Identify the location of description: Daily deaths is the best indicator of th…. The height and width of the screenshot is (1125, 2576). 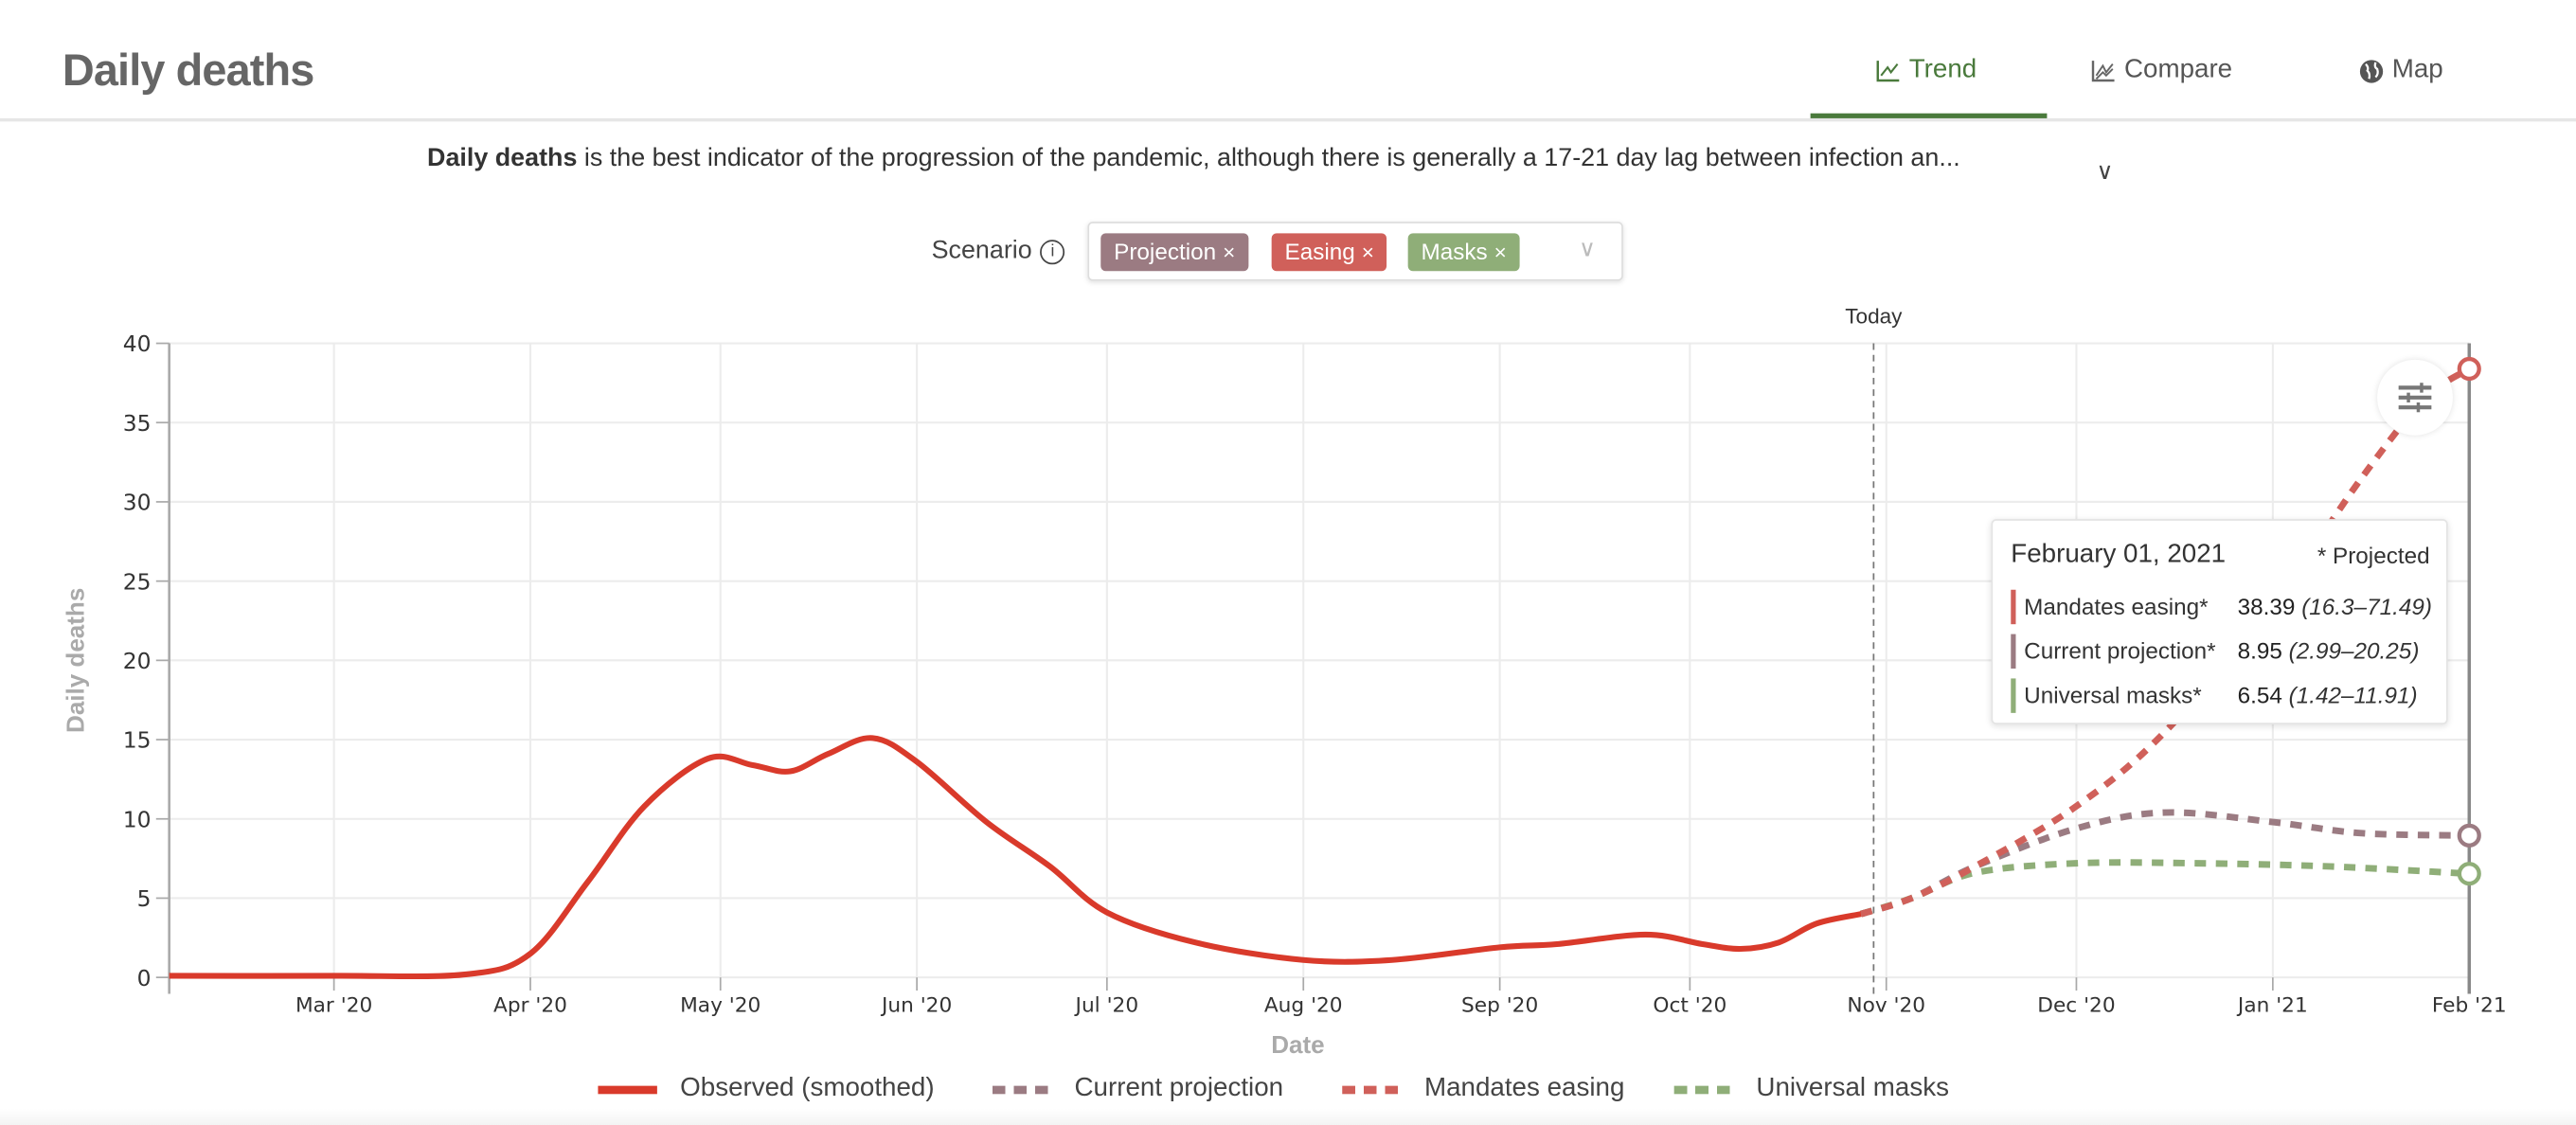
(1193, 160).